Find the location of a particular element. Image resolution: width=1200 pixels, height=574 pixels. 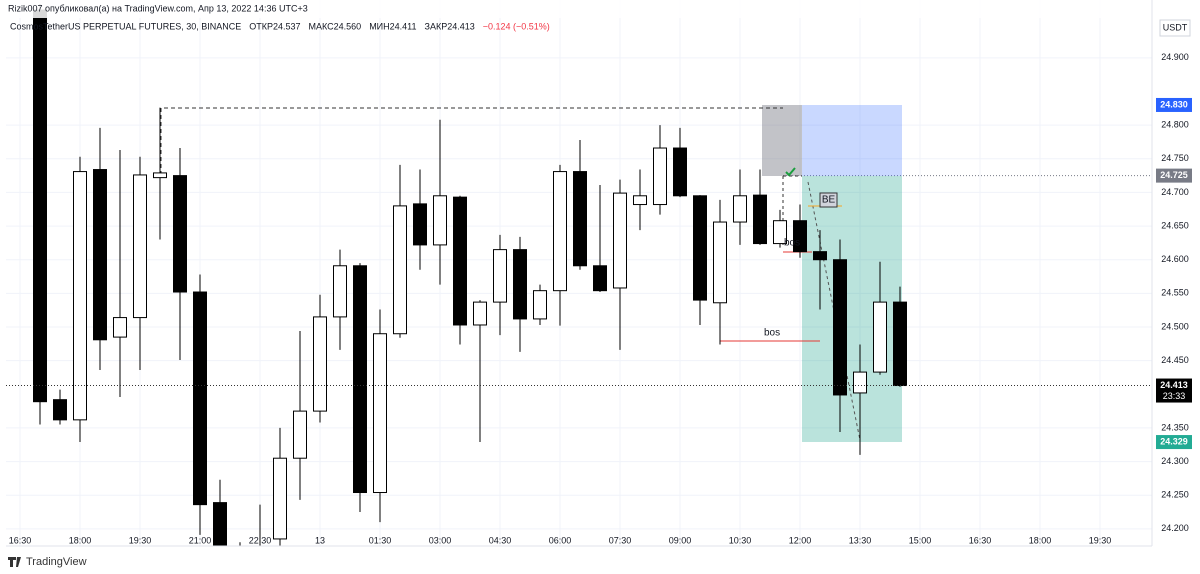

path-arrow is located at coordinates (834, 311).